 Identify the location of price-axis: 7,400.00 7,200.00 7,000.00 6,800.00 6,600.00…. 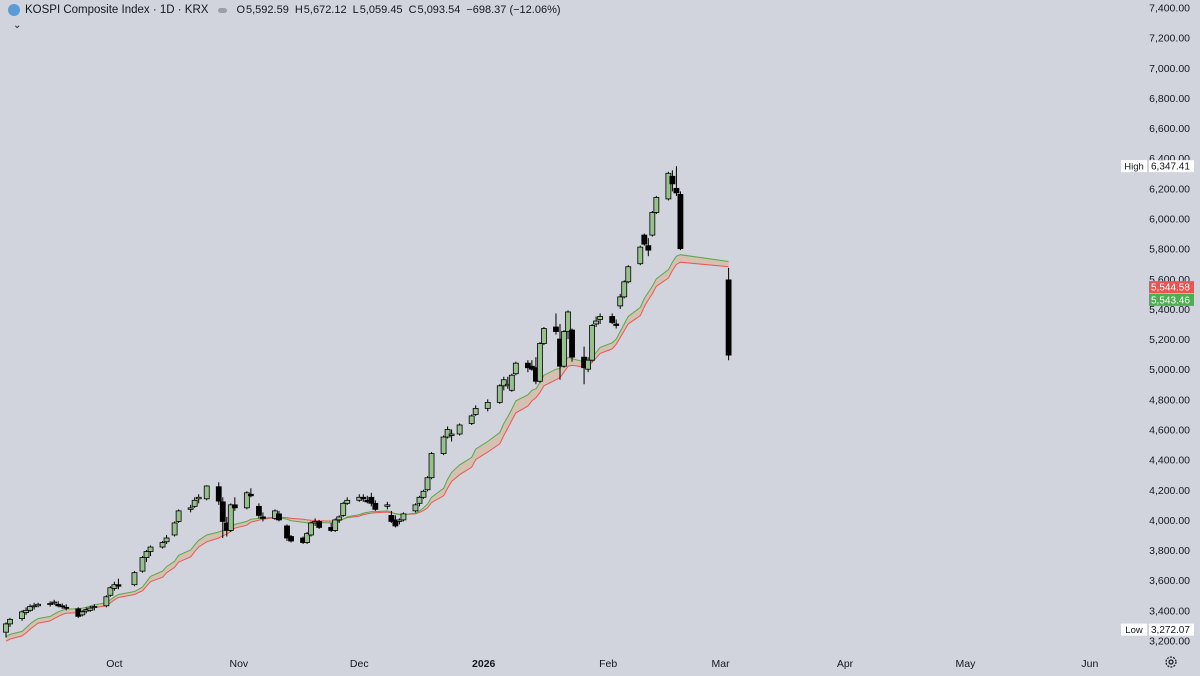
(1169, 325).